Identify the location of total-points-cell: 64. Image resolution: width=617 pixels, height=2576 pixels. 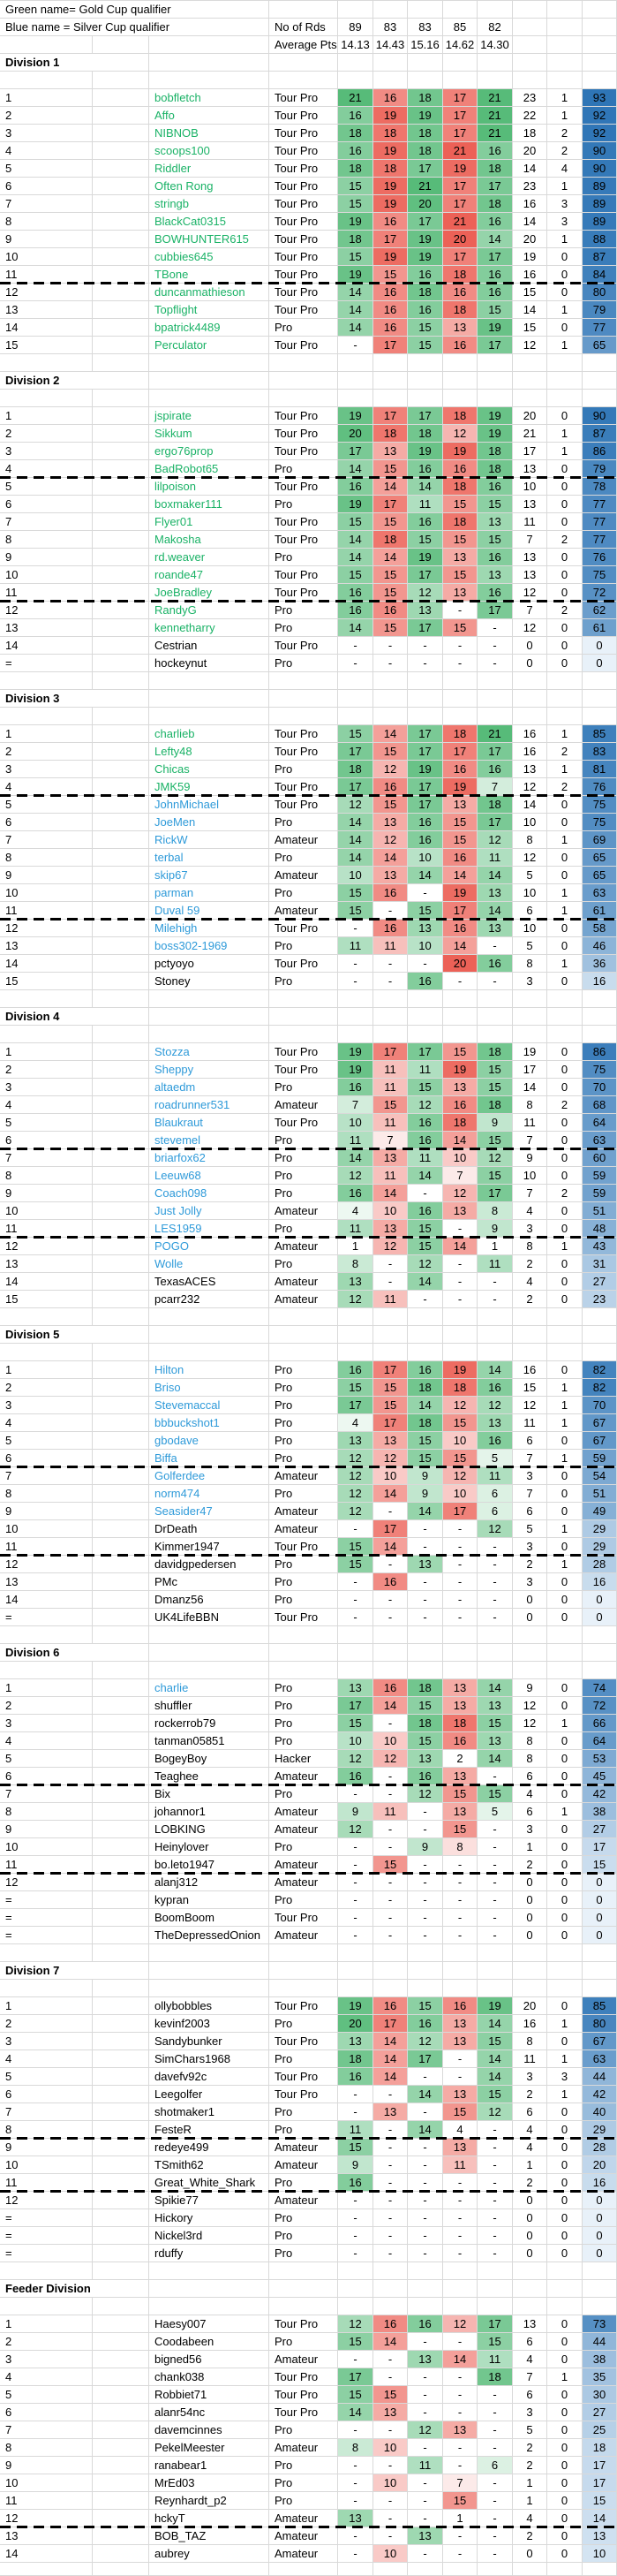
(600, 1123).